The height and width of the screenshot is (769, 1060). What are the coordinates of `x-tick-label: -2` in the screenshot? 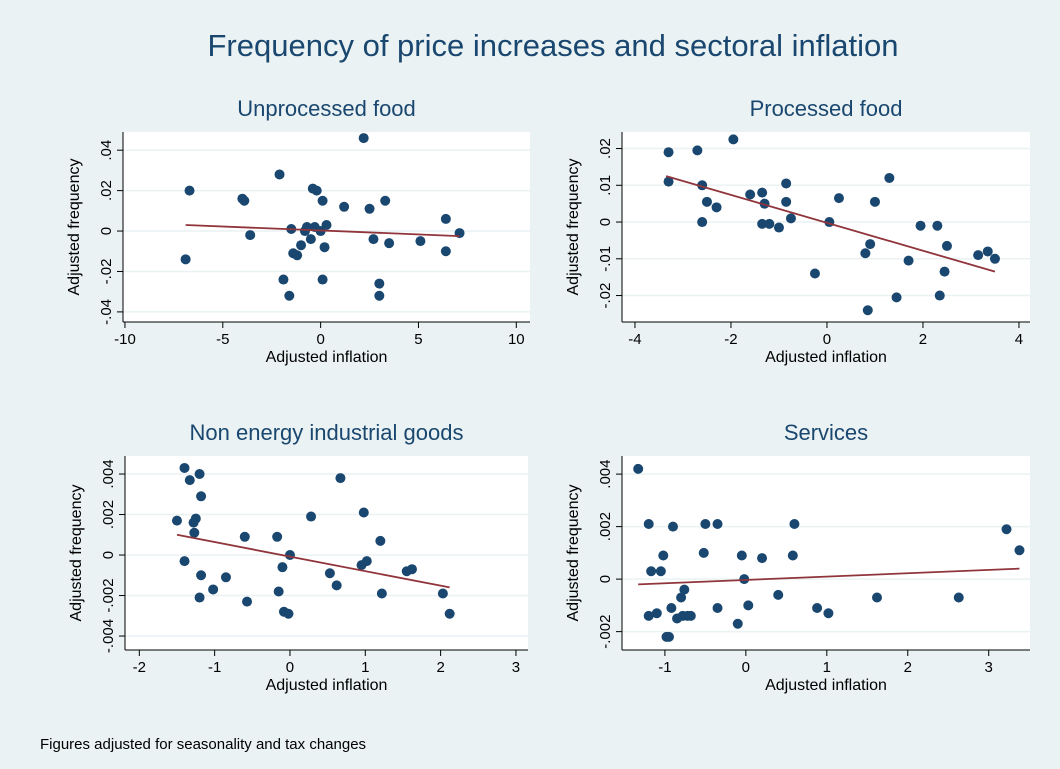 It's located at (139, 667).